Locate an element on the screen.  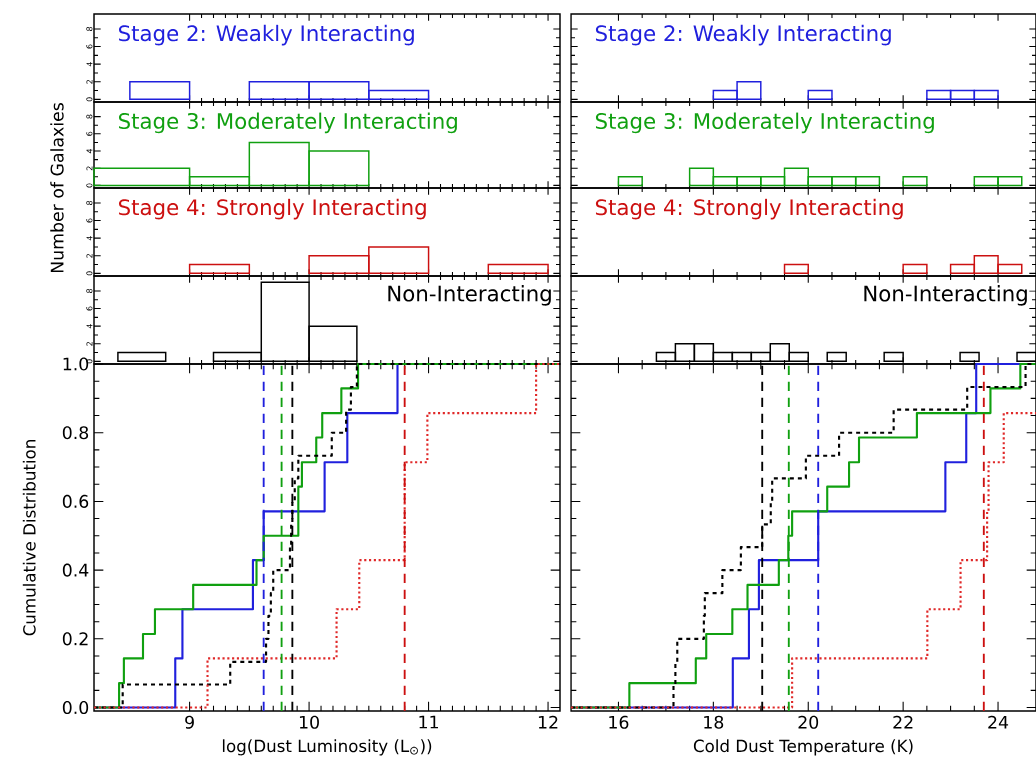
y-tick-label: 0.0 is located at coordinates (75, 708).